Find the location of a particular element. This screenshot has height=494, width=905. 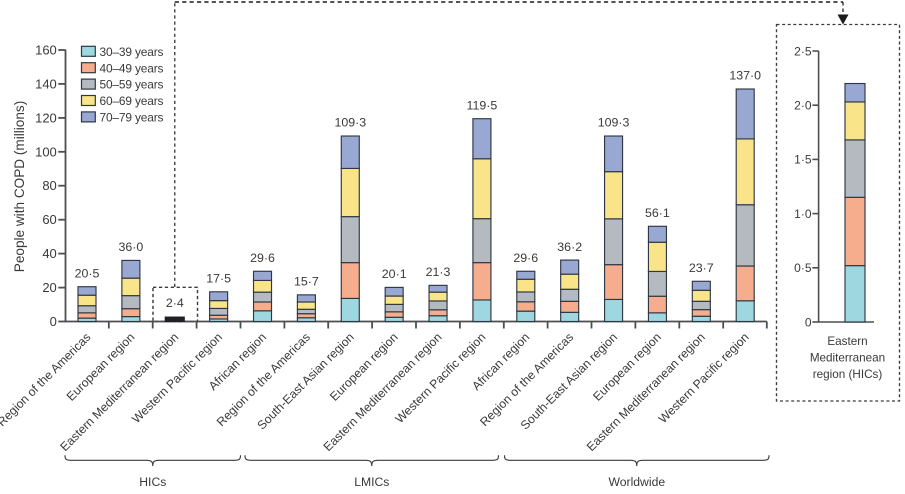

svg-text: 160 is located at coordinates (46, 50).